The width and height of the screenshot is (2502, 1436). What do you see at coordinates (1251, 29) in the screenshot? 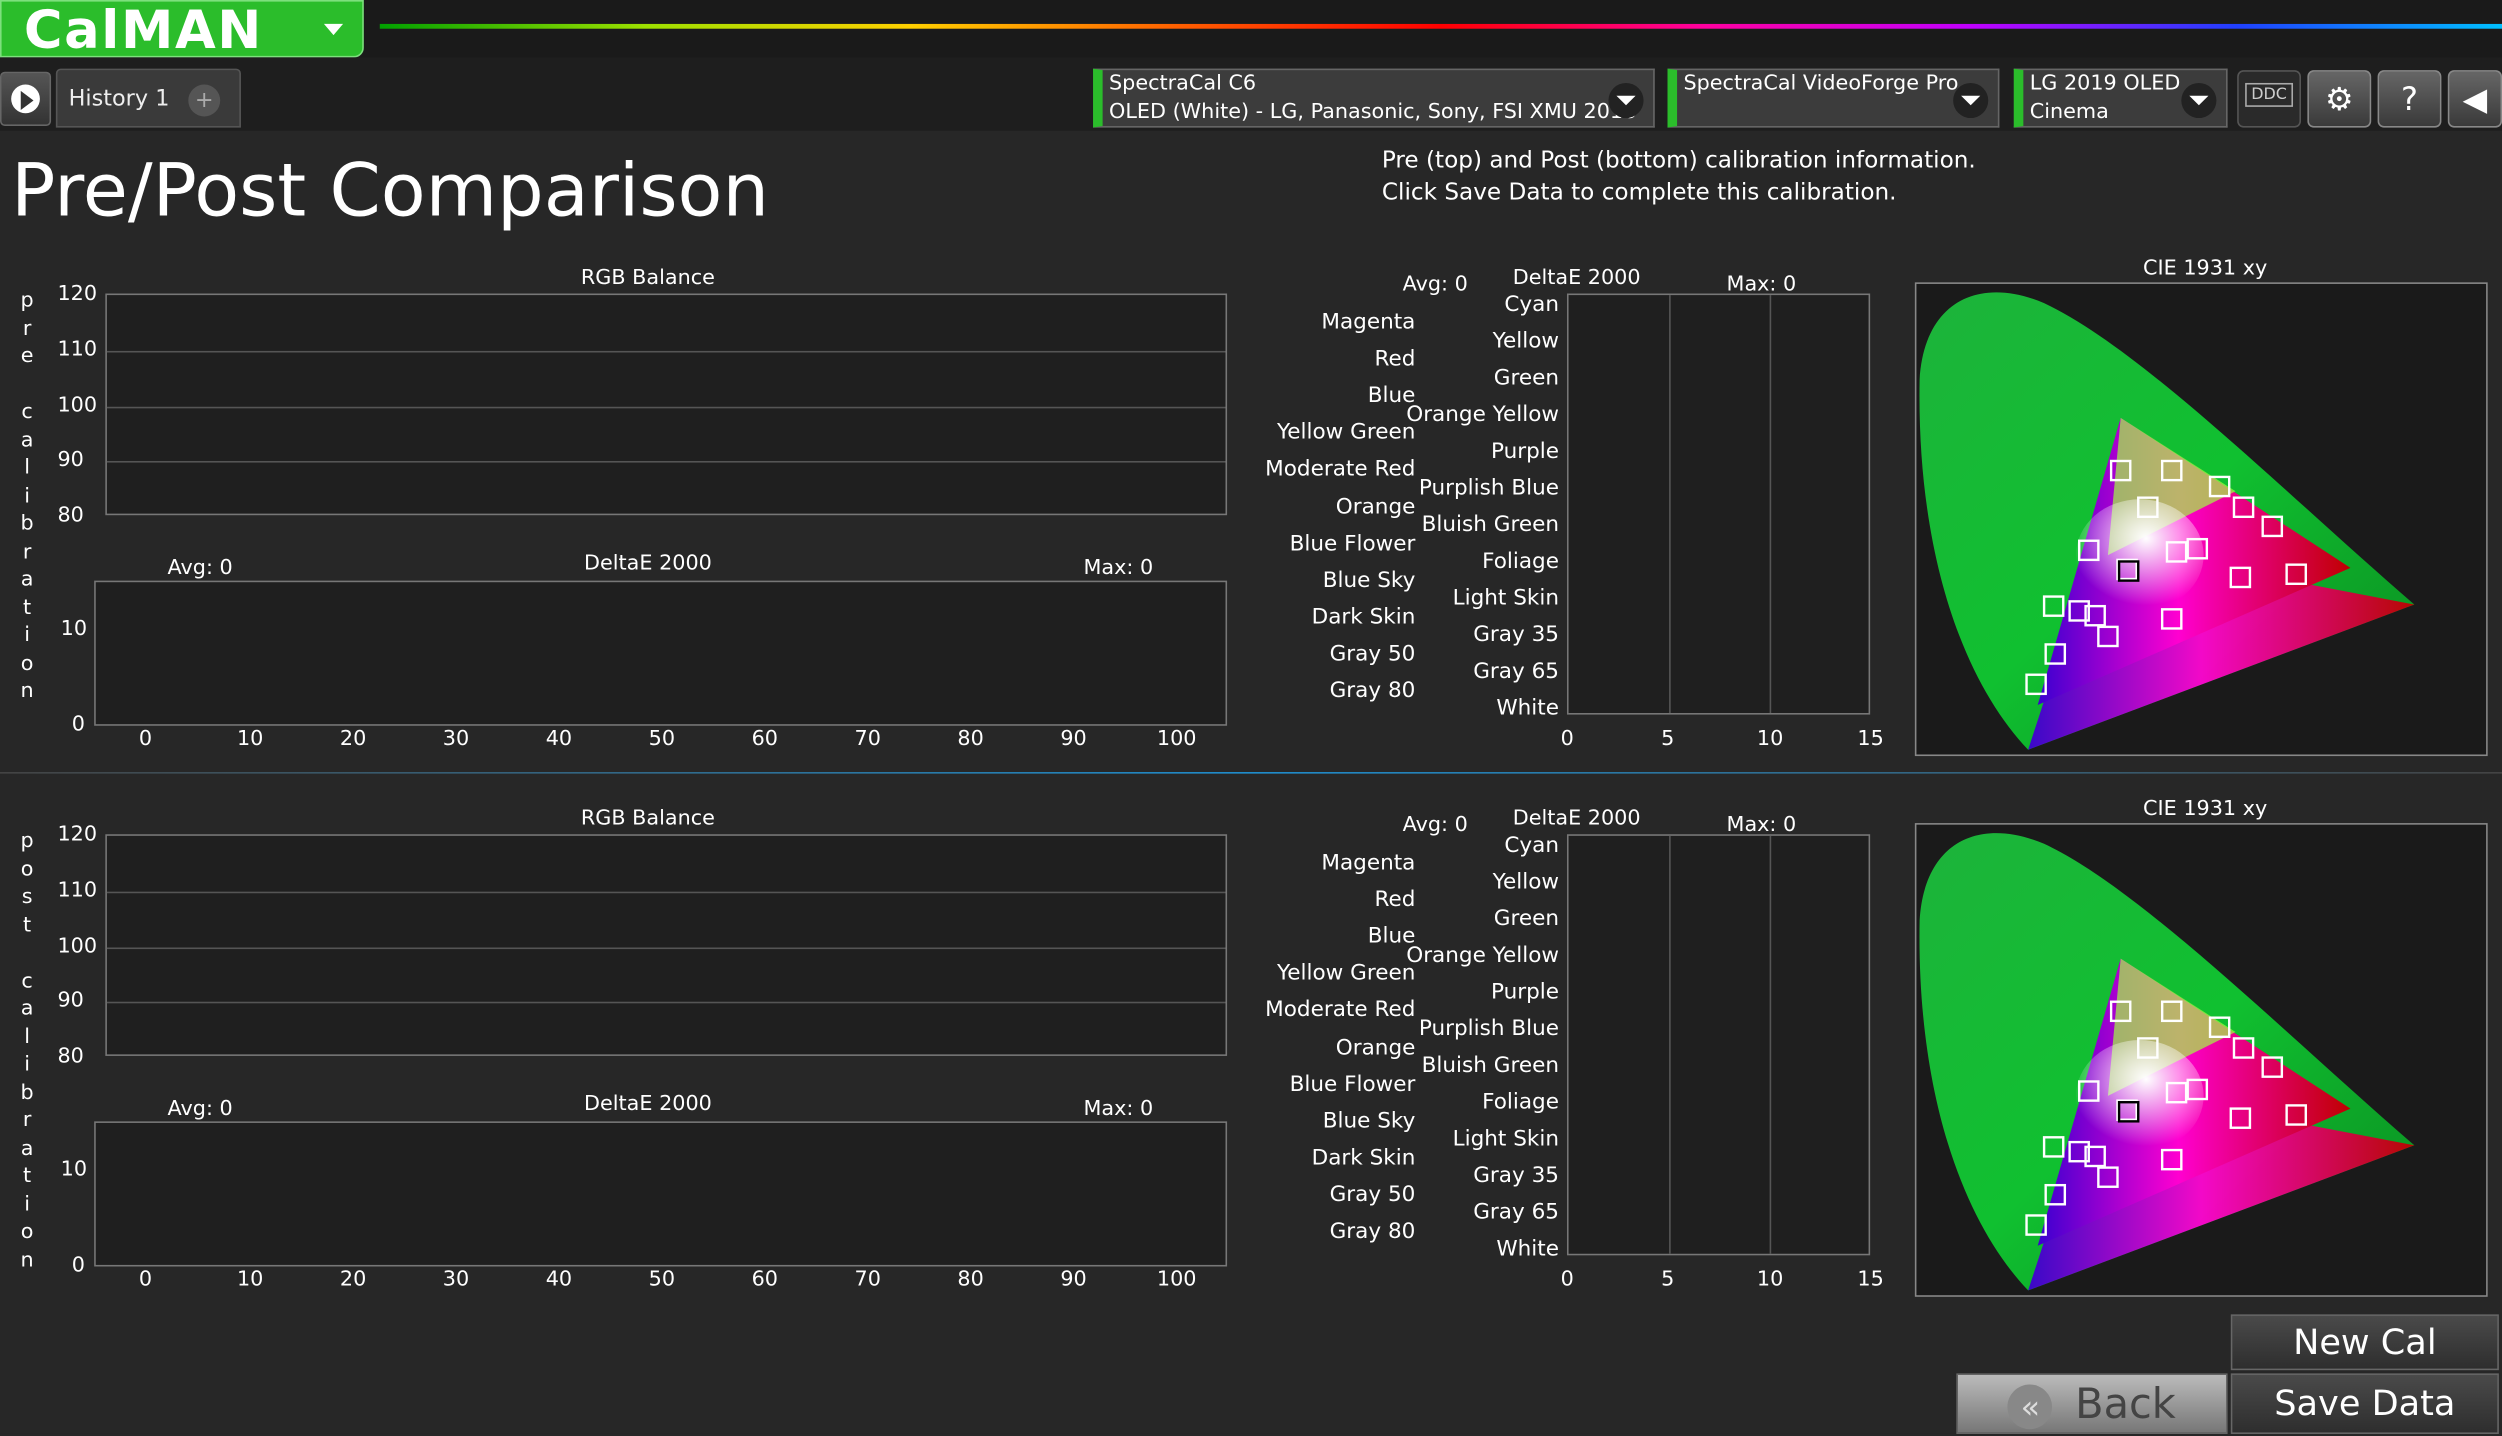
I see `top-bar: CalMAN` at bounding box center [1251, 29].